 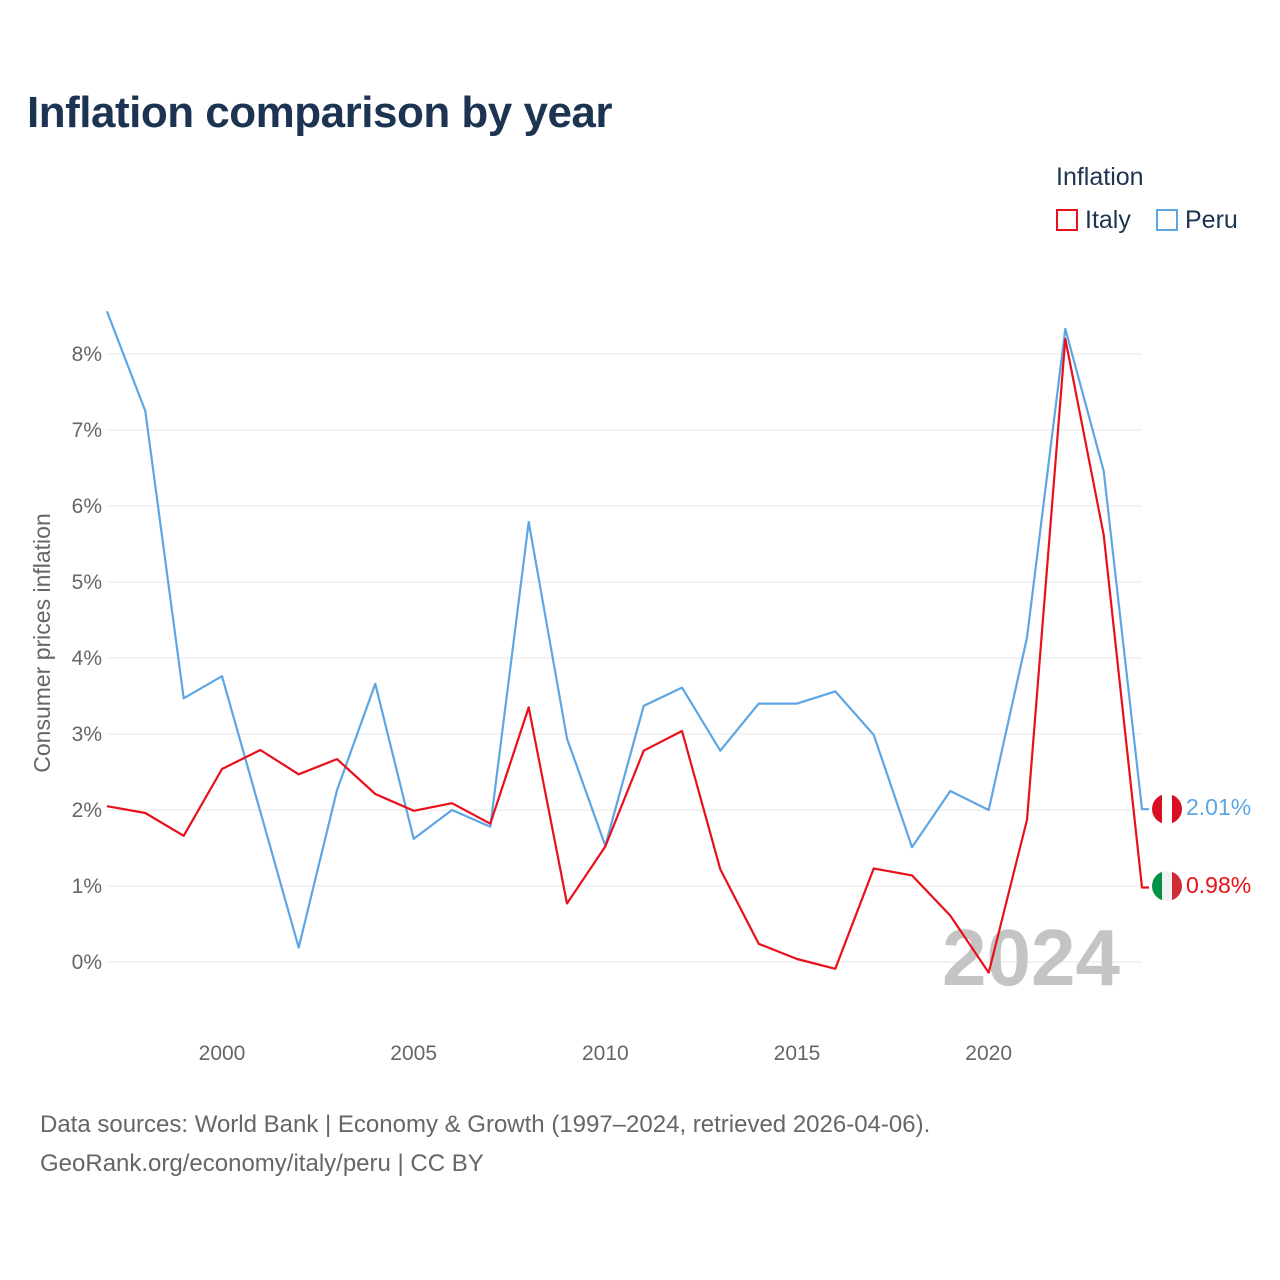 I want to click on chart-title: Inflation comparison by year, so click(x=320, y=112).